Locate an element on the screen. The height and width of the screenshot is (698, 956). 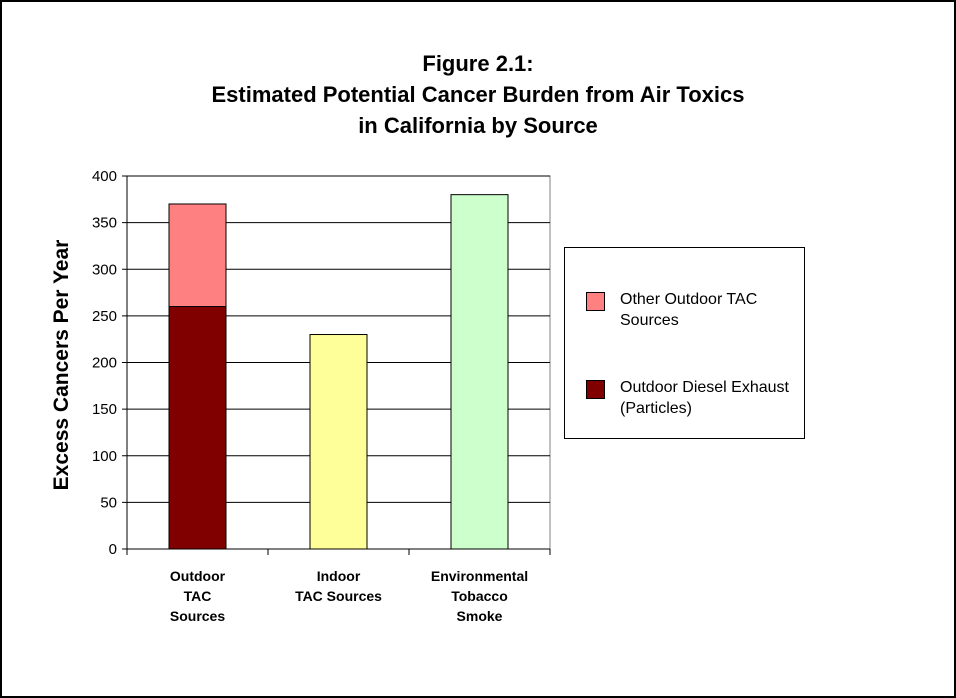
x-category-label-0-line-2: Sources is located at coordinates (197, 616).